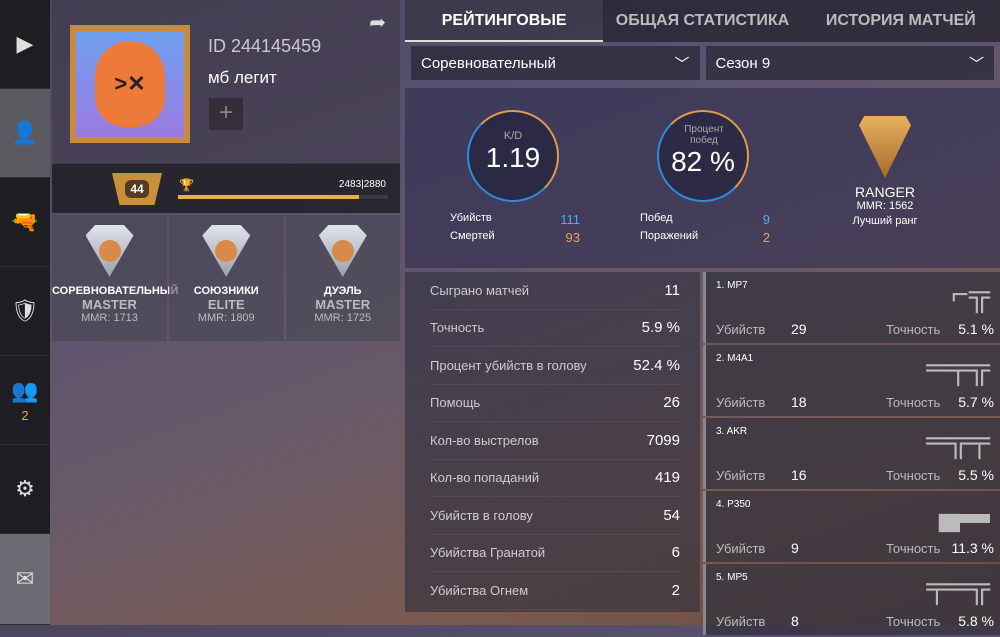  Describe the element at coordinates (515, 219) in the screenshot. I see `kills-row: Убийств 111` at that location.